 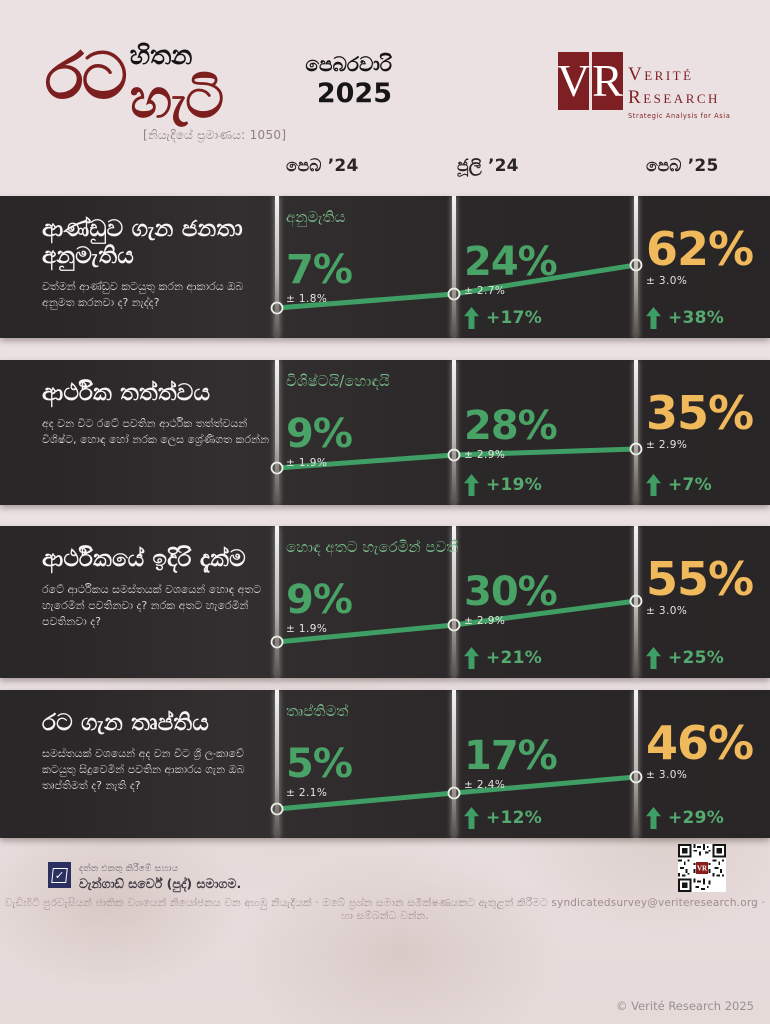 I want to click on qr-code: VR, so click(x=702, y=868).